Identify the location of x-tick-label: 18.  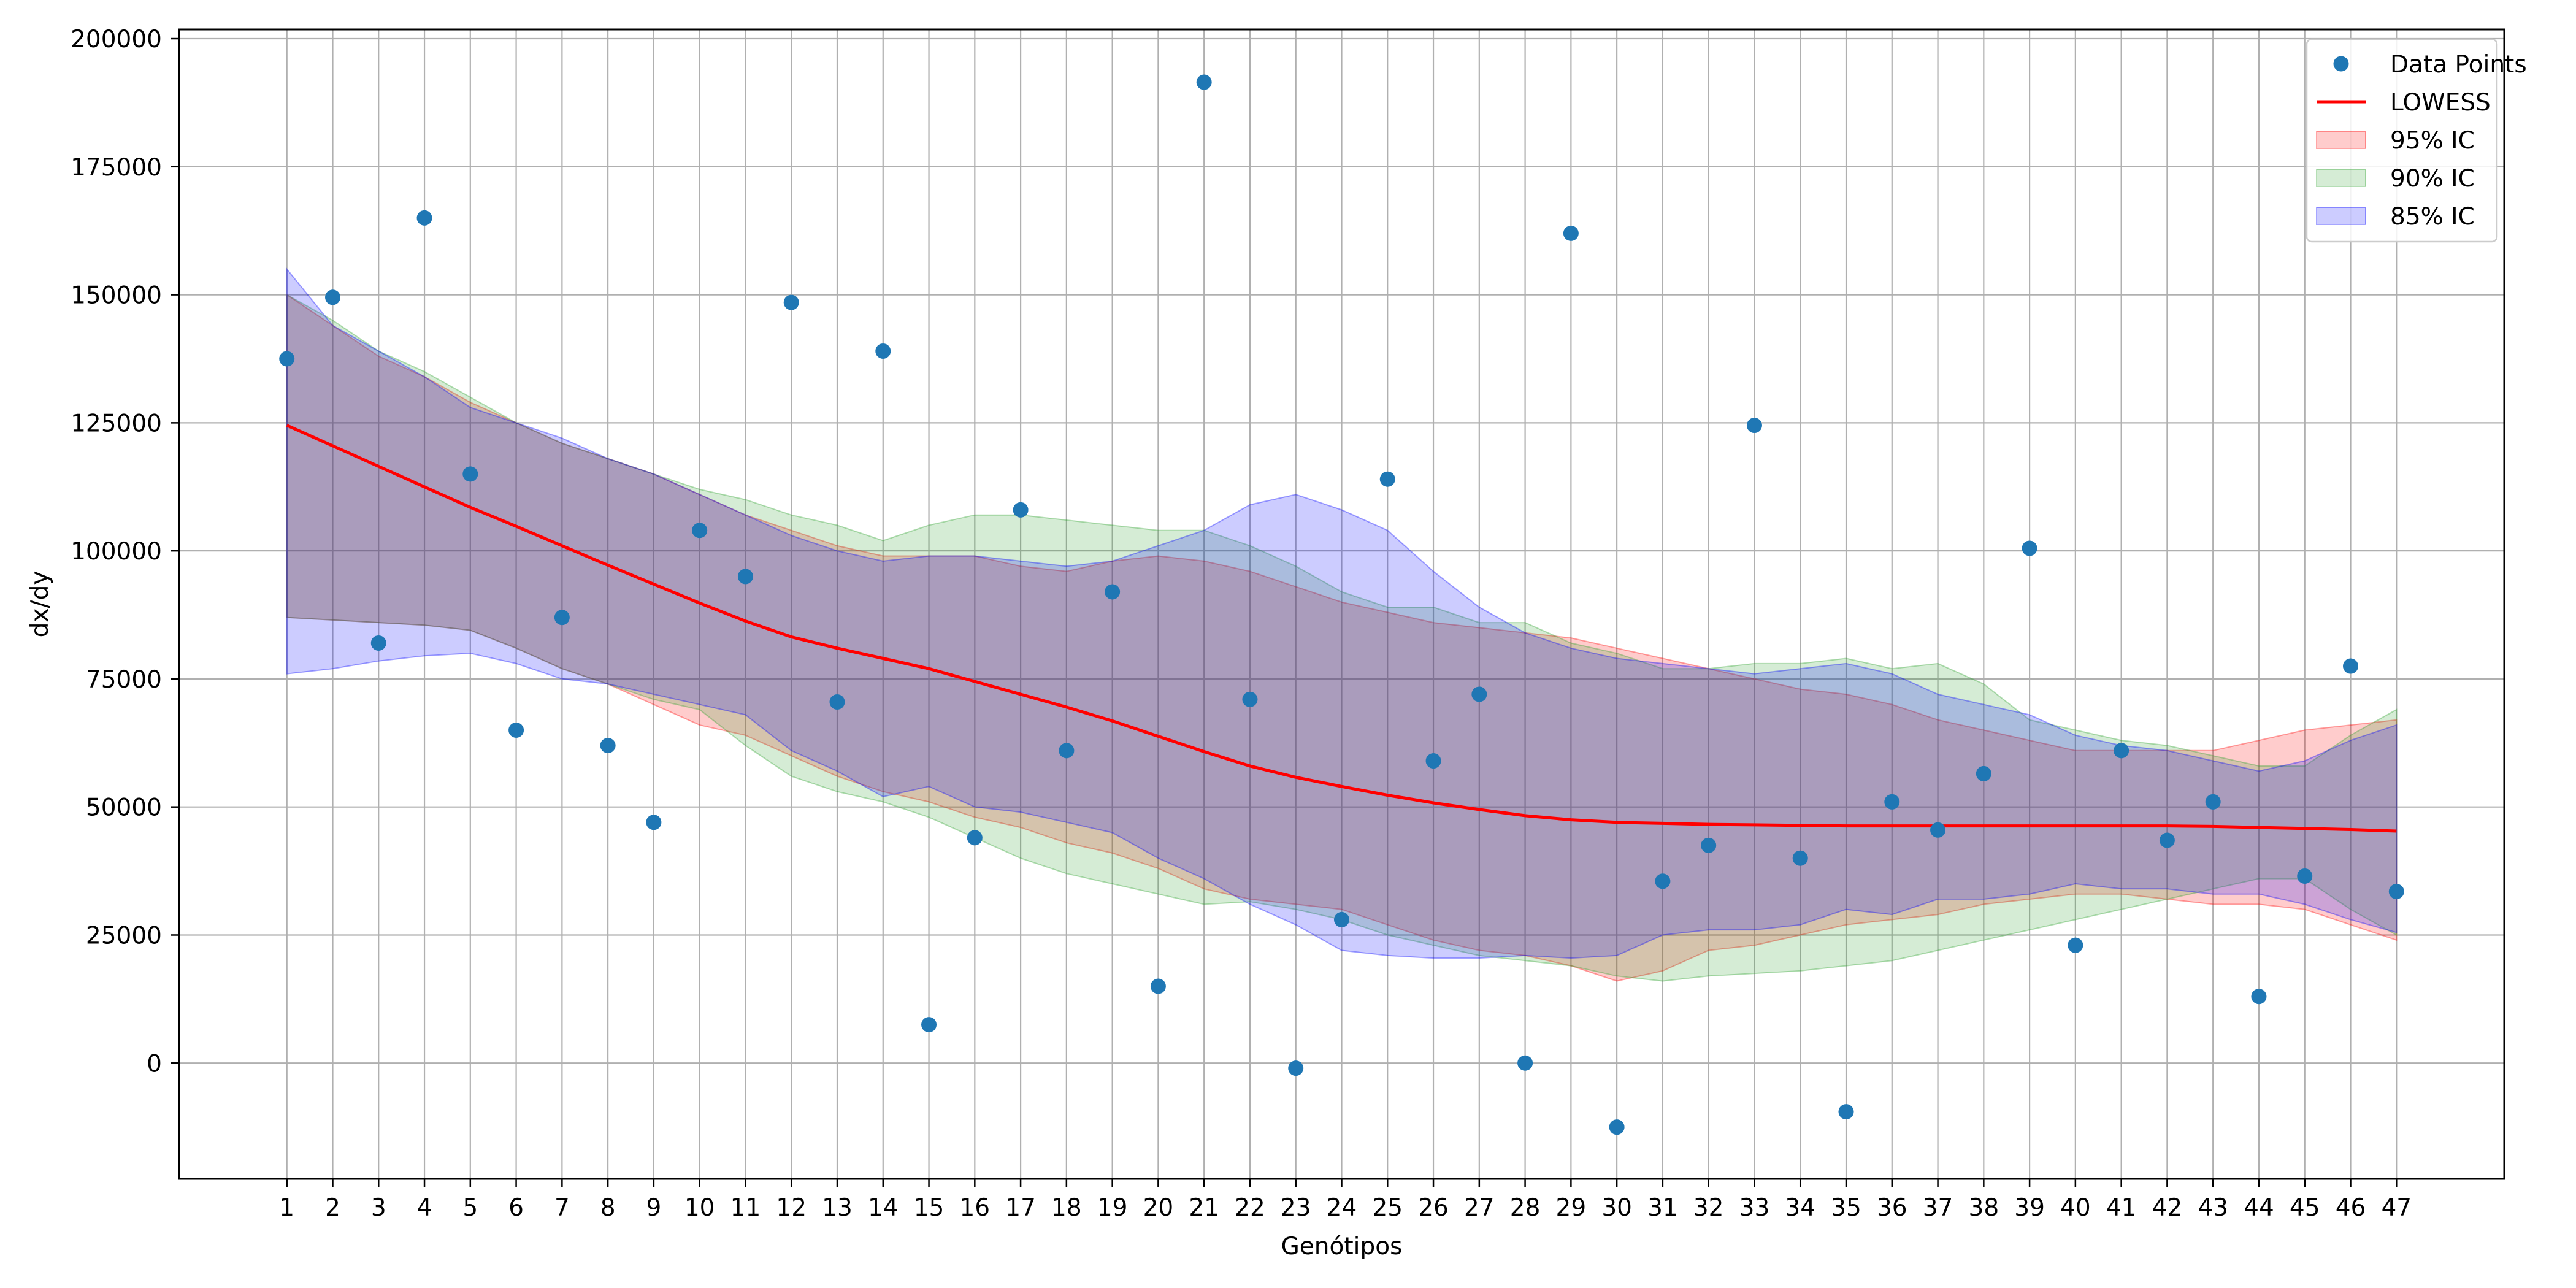
(1066, 1208).